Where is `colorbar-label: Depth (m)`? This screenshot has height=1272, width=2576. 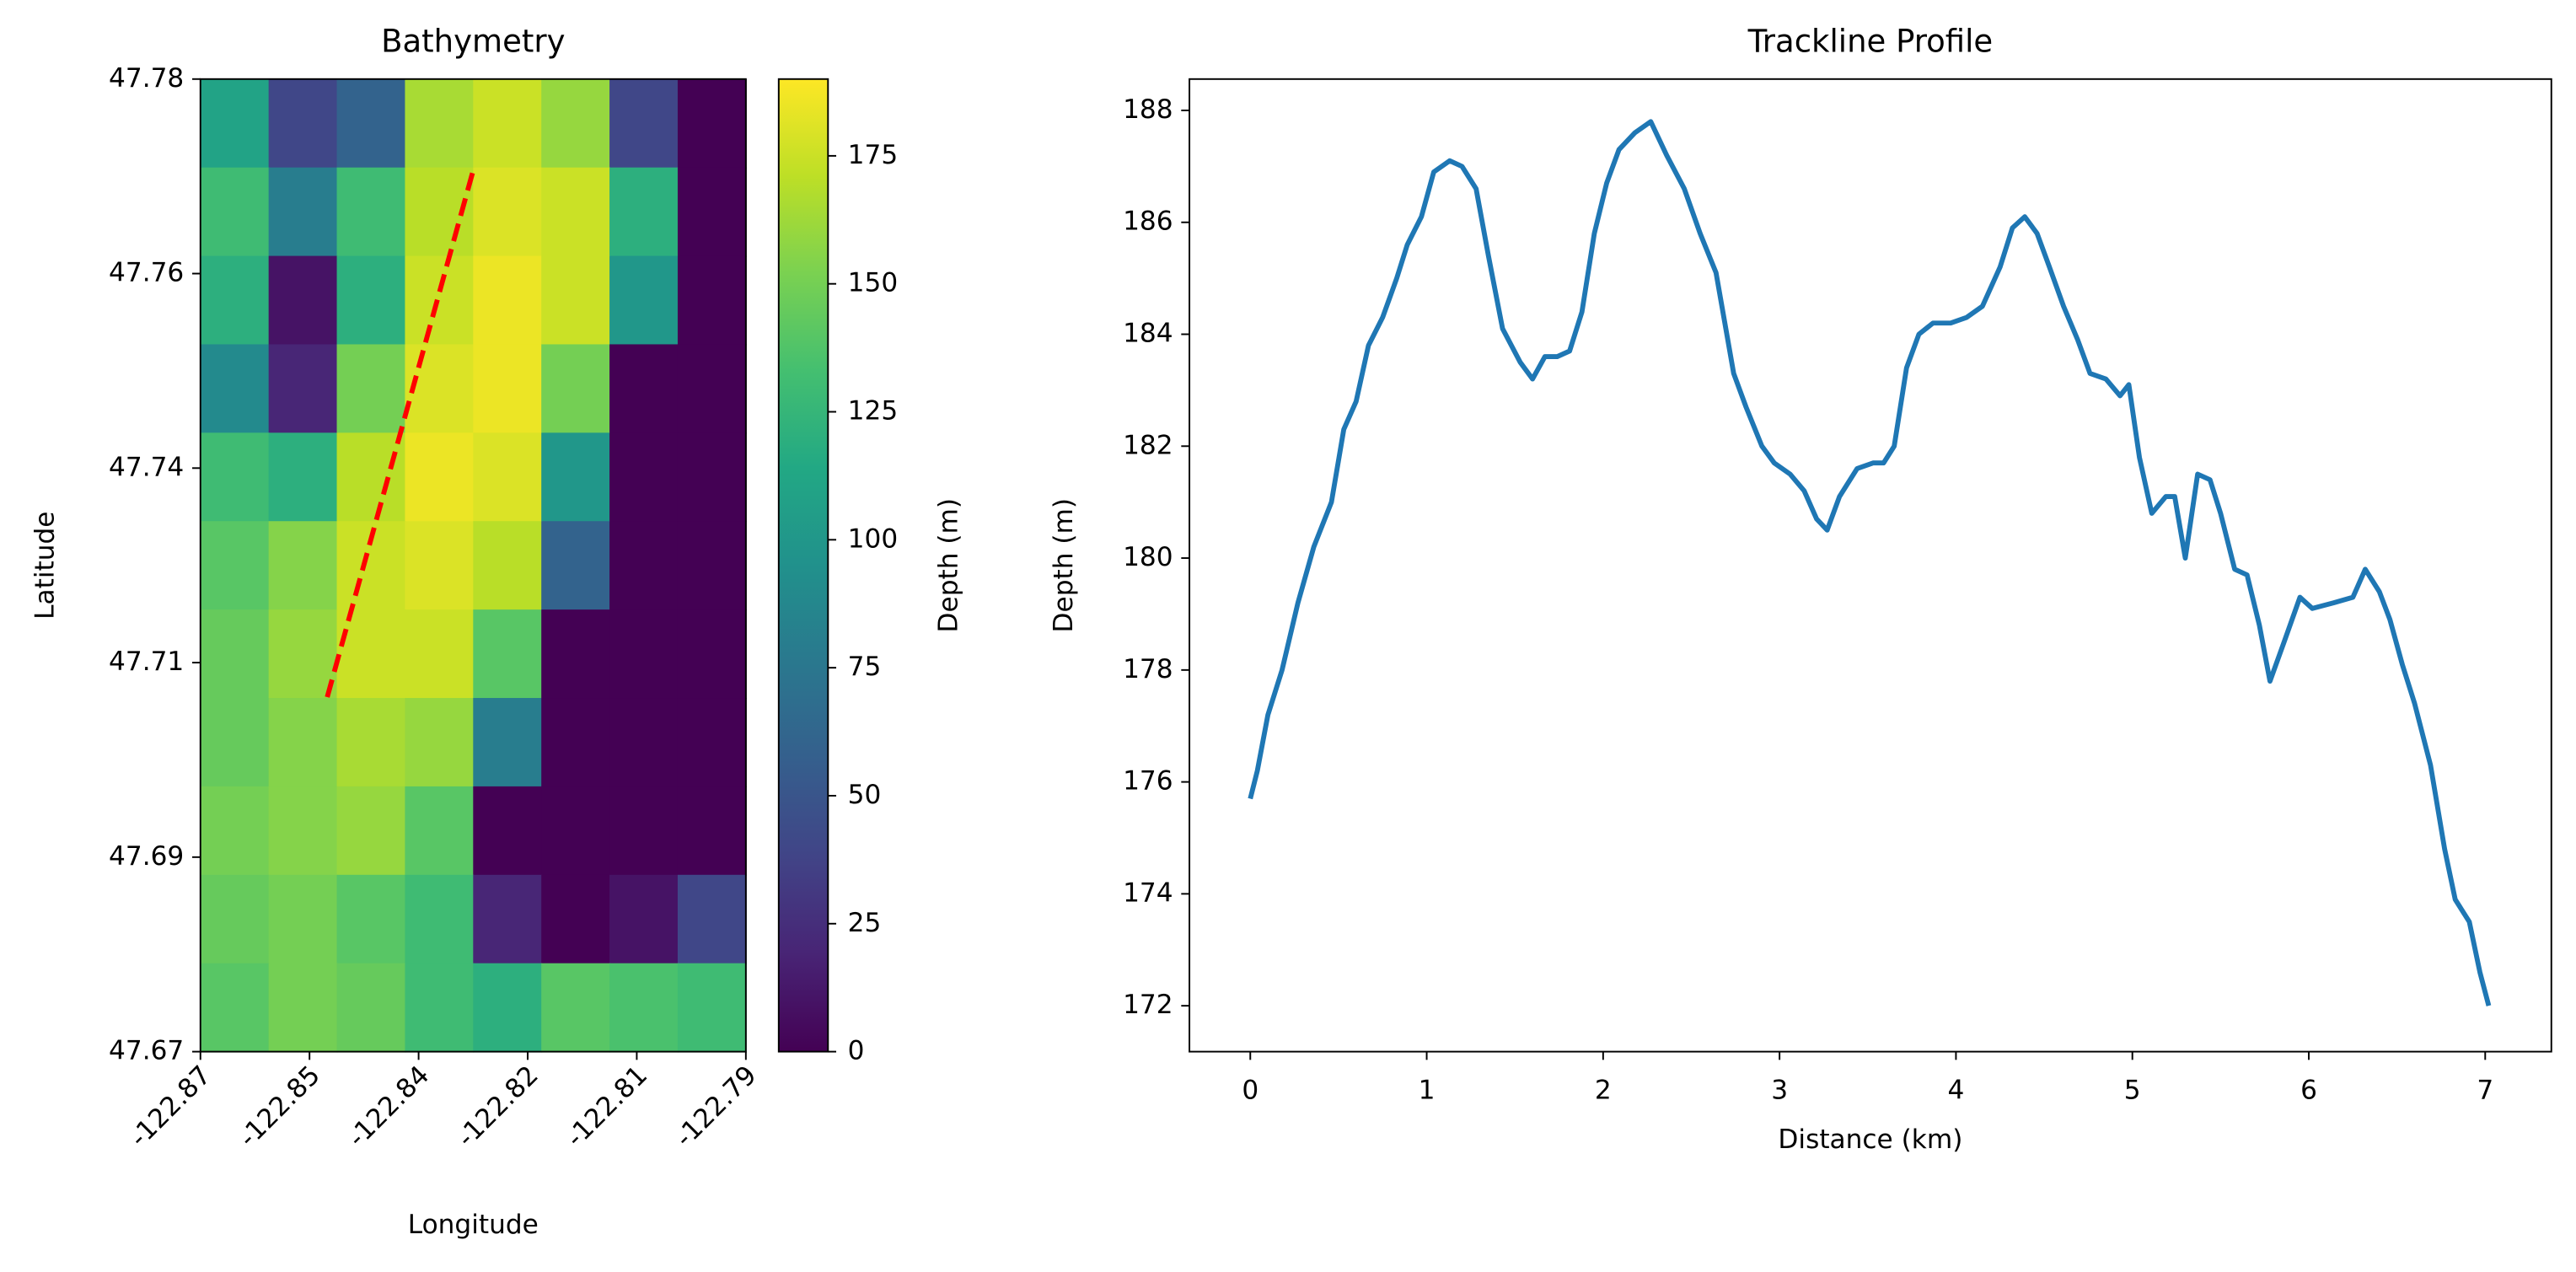
colorbar-label: Depth (m) is located at coordinates (949, 565).